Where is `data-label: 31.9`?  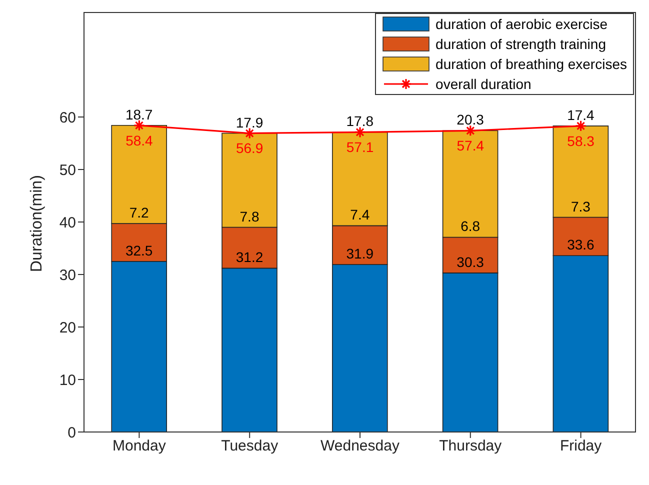
data-label: 31.9 is located at coordinates (360, 254).